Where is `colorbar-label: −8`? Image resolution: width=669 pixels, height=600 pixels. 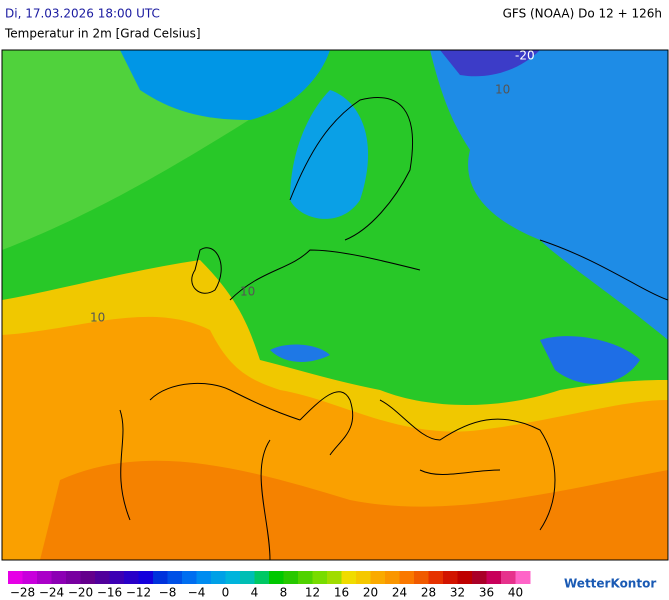
colorbar-label: −8 is located at coordinates (168, 593).